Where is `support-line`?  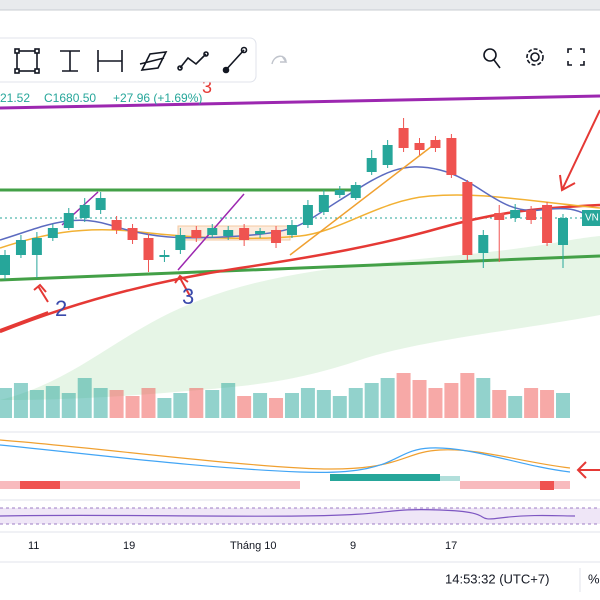
support-line is located at coordinates (300, 268).